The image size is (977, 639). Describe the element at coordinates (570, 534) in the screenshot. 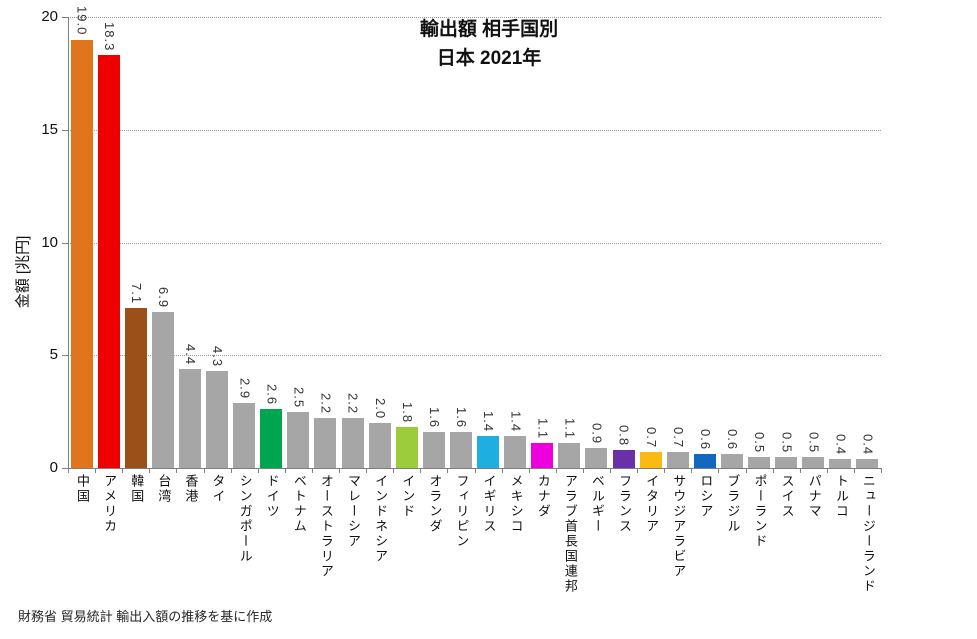

I see `category-label: アラブ首長国連邦` at that location.